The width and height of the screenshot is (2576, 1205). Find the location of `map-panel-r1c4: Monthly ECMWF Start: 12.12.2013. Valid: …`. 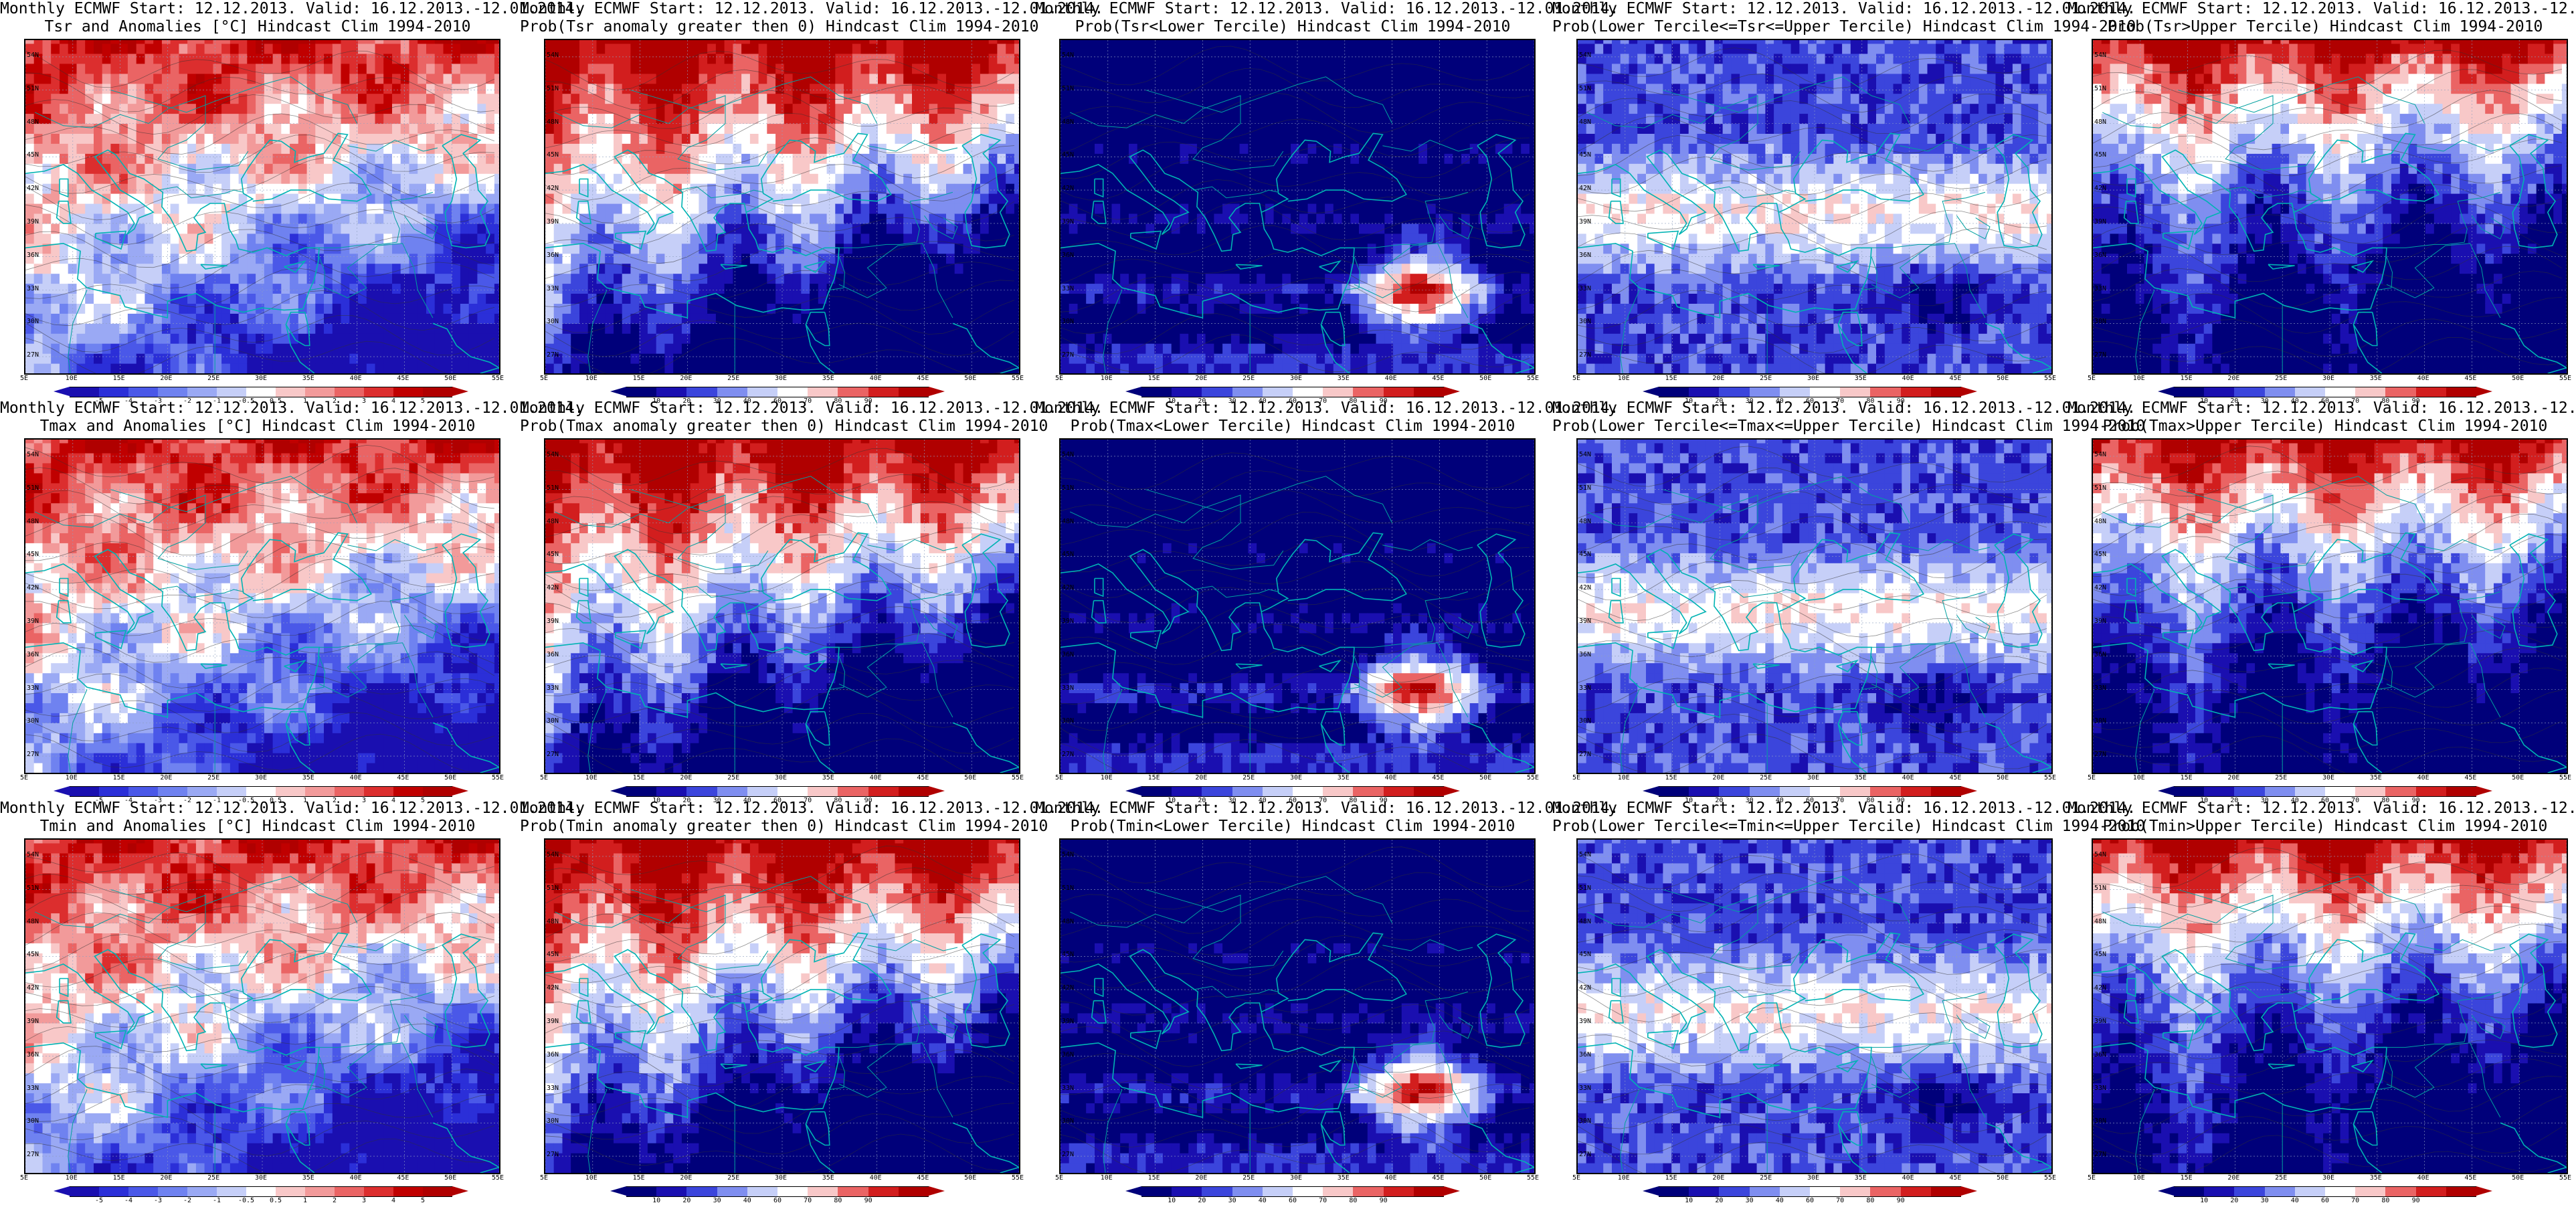

map-panel-r1c4: Monthly ECMWF Start: 12.12.2013. Valid: … is located at coordinates (1810, 199).